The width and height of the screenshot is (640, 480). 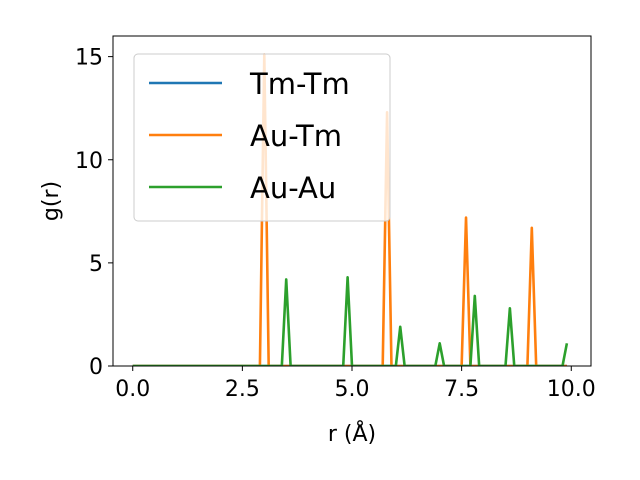 I want to click on y-axis-label: g(r), so click(x=51, y=201).